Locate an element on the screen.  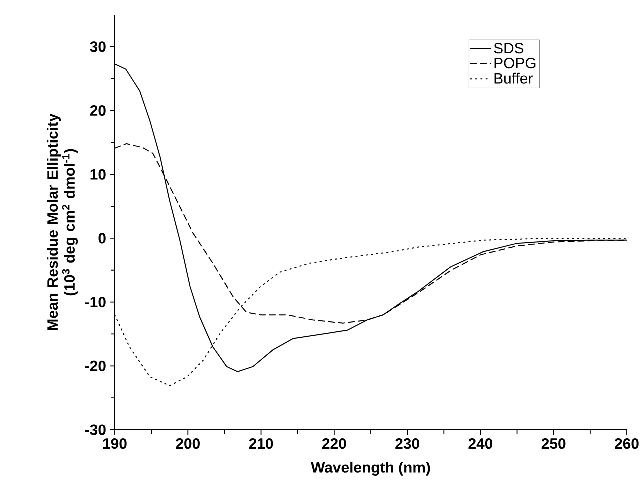
x-tick-label: 190 is located at coordinates (115, 444).